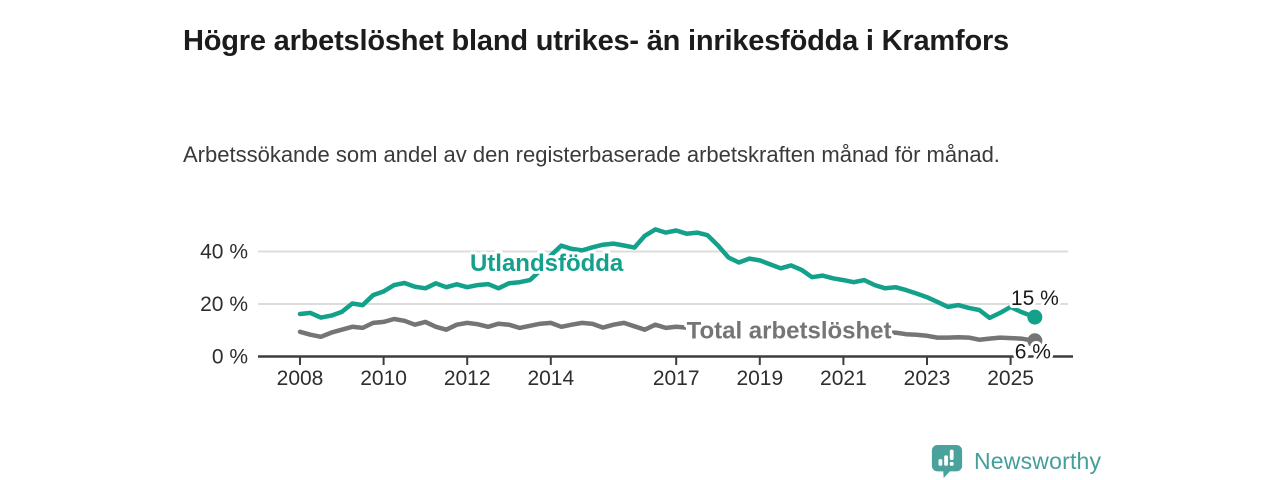 This screenshot has height=480, width=1280. I want to click on newsworthy-logo-text: Newsworthy, so click(1038, 460).